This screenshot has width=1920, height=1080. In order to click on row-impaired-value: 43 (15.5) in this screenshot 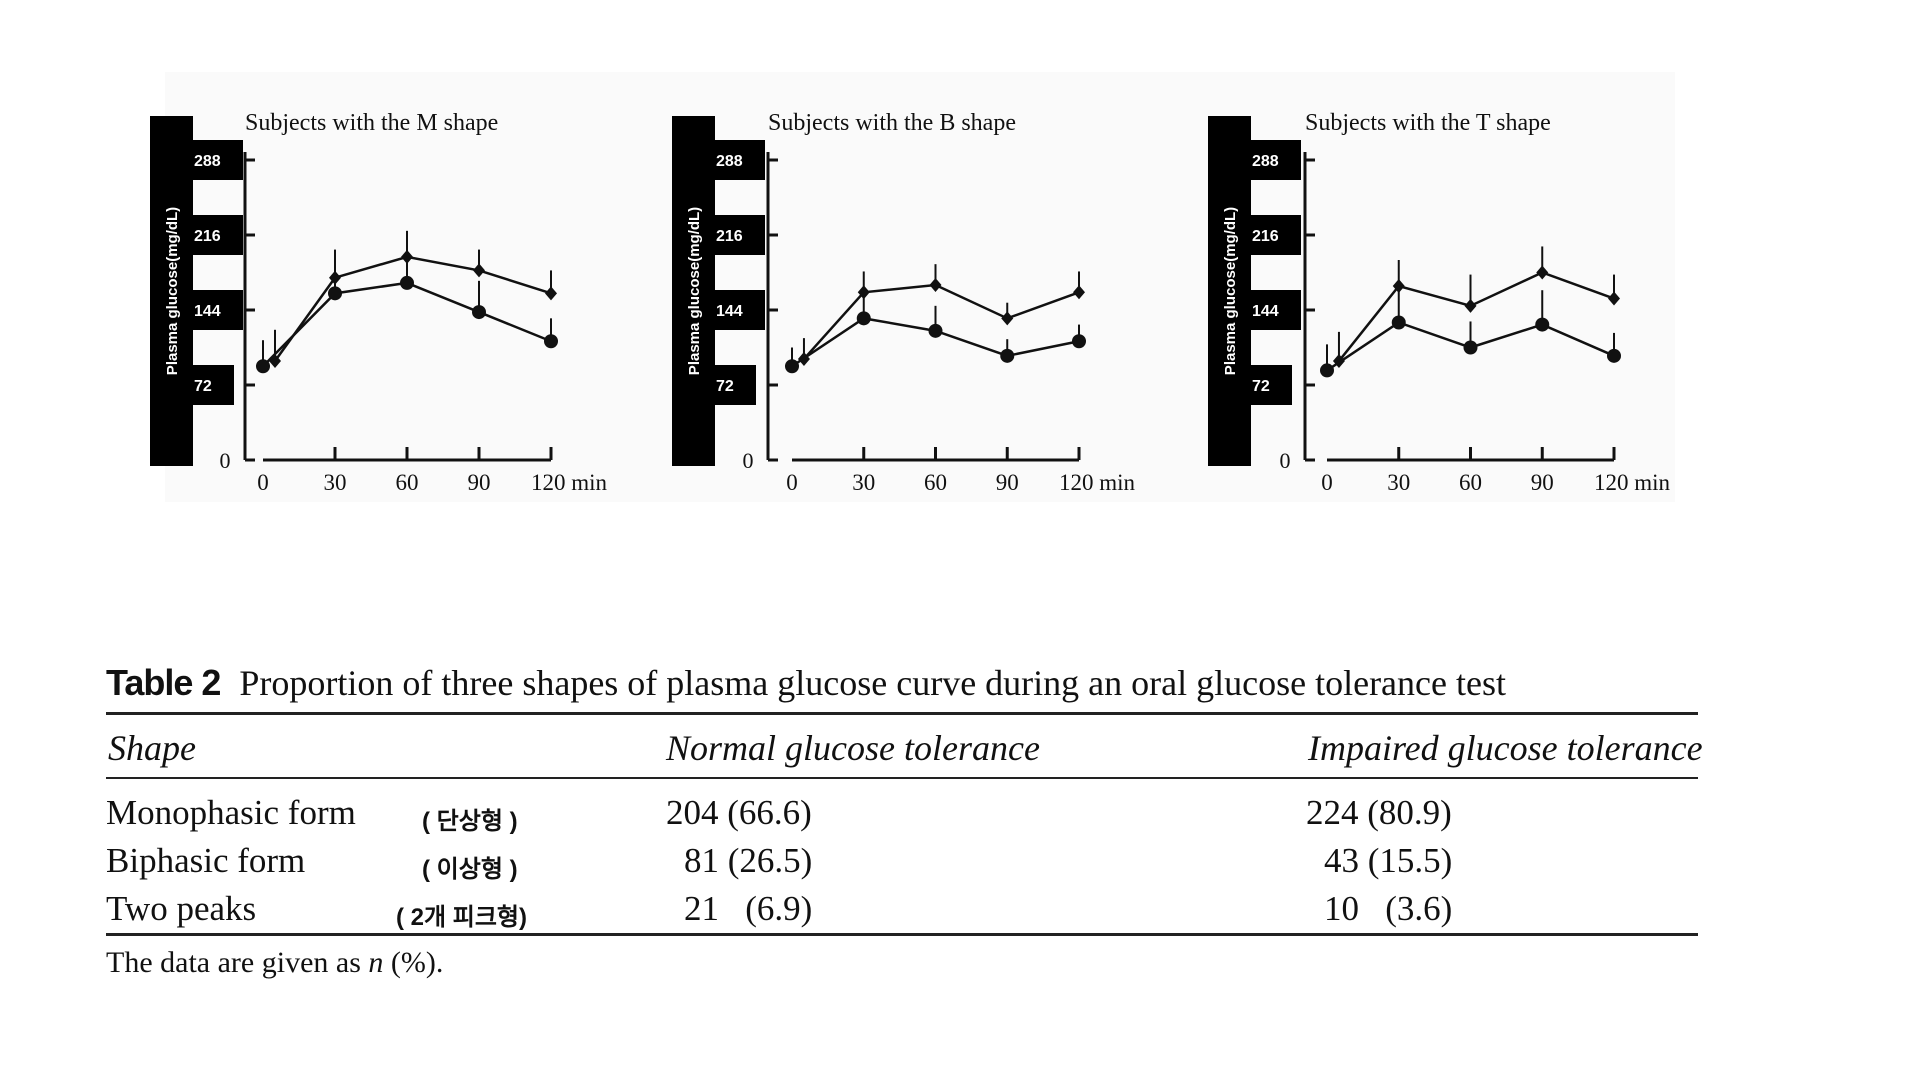, I will do `click(1388, 860)`.